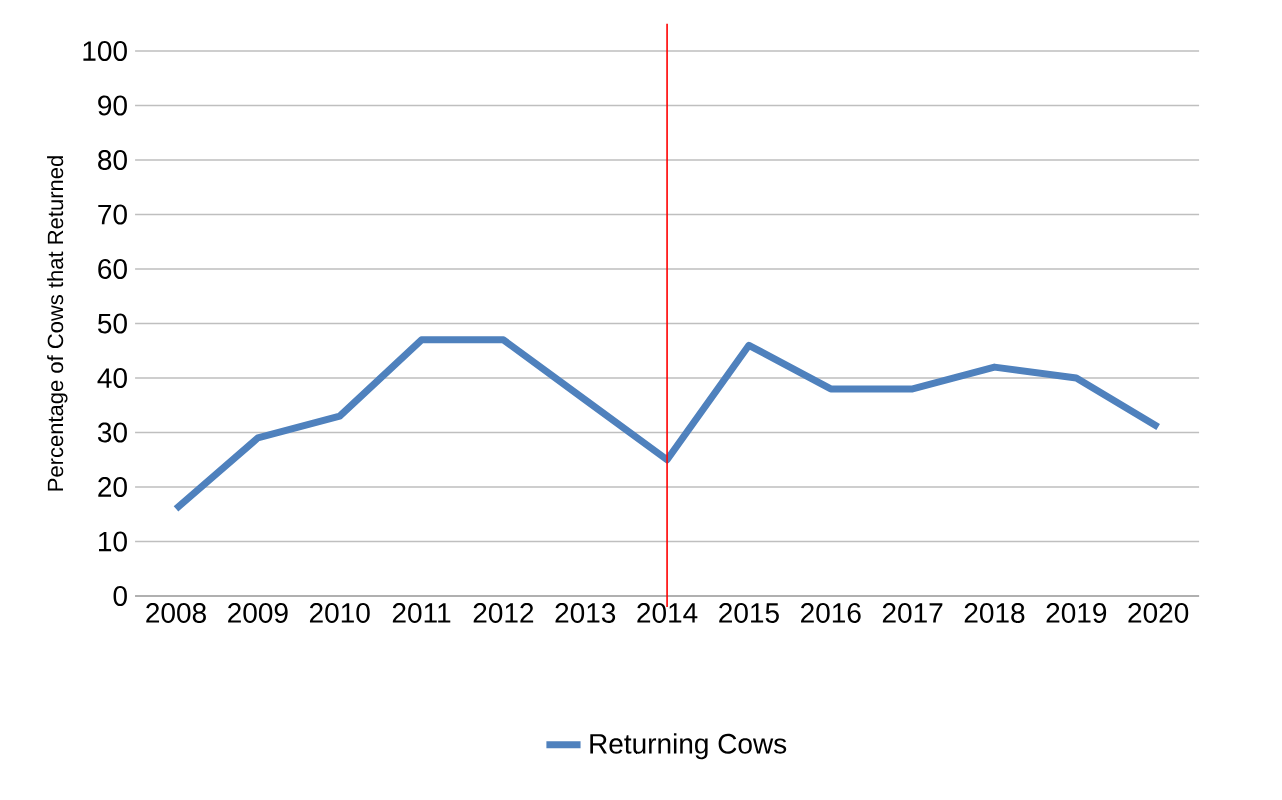 The image size is (1282, 800). I want to click on x-tick-label: 2012, so click(503, 613).